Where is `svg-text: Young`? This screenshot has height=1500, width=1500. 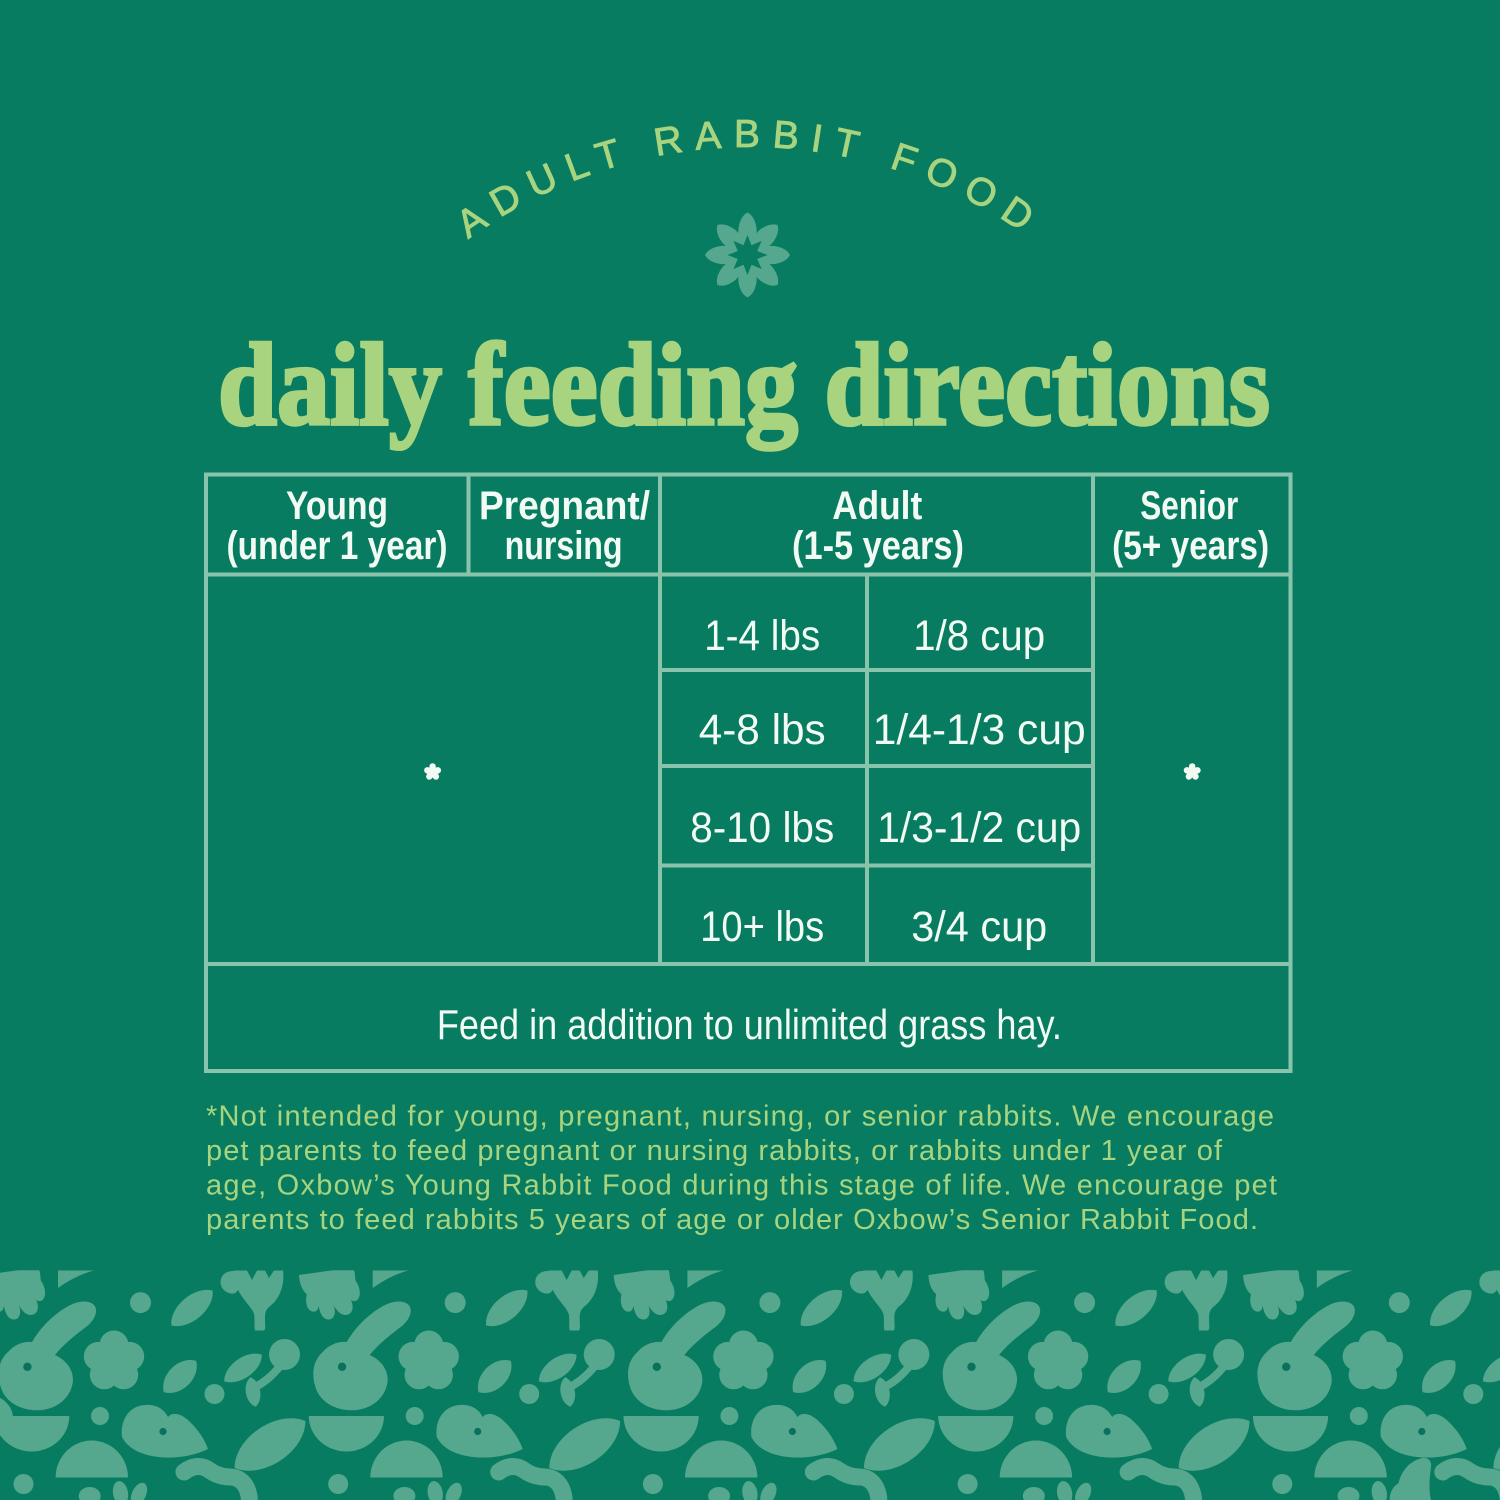 svg-text: Young is located at coordinates (337, 506).